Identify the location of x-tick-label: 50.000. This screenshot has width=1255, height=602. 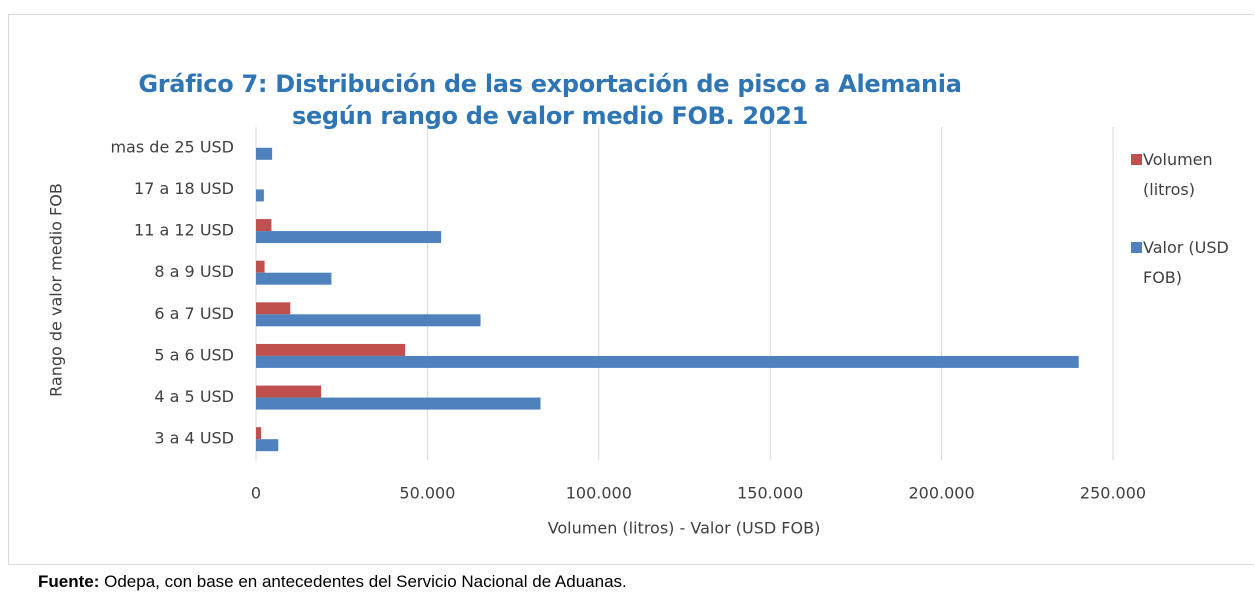
(427, 493).